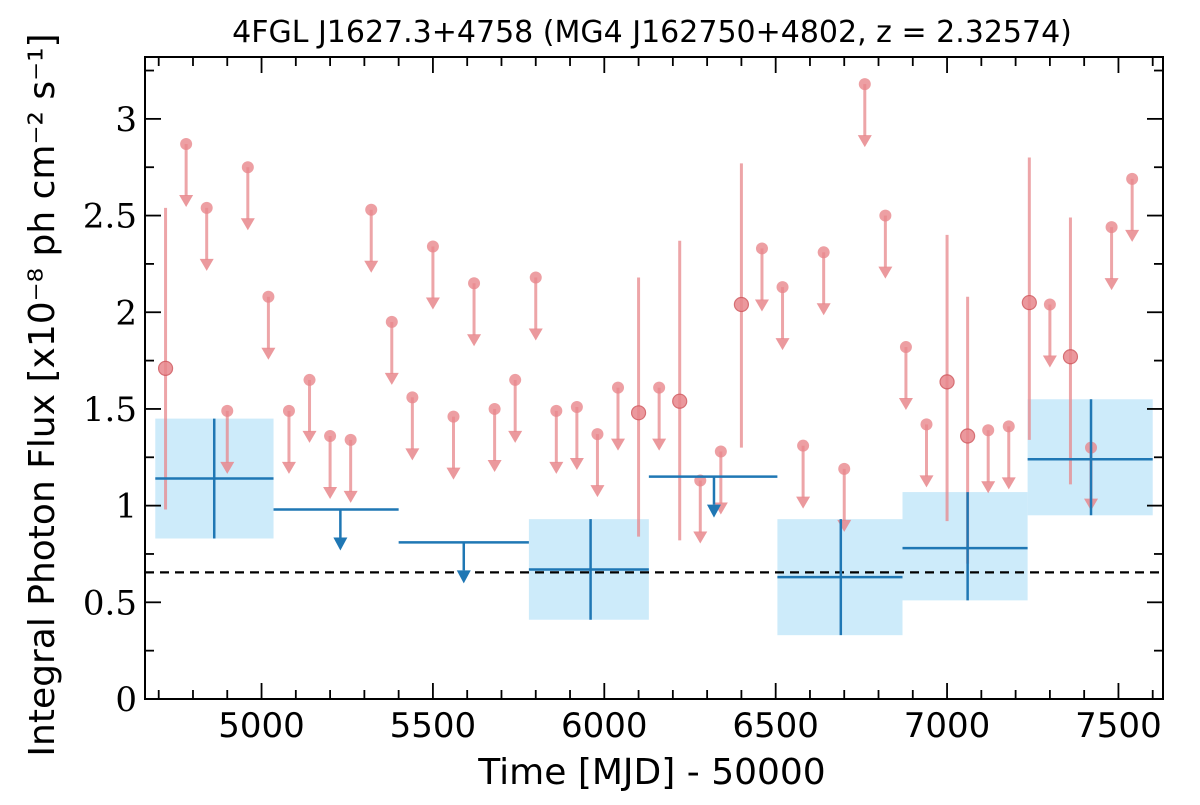 This screenshot has height=805, width=1200. What do you see at coordinates (604, 726) in the screenshot?
I see `x-tick-label: 6000` at bounding box center [604, 726].